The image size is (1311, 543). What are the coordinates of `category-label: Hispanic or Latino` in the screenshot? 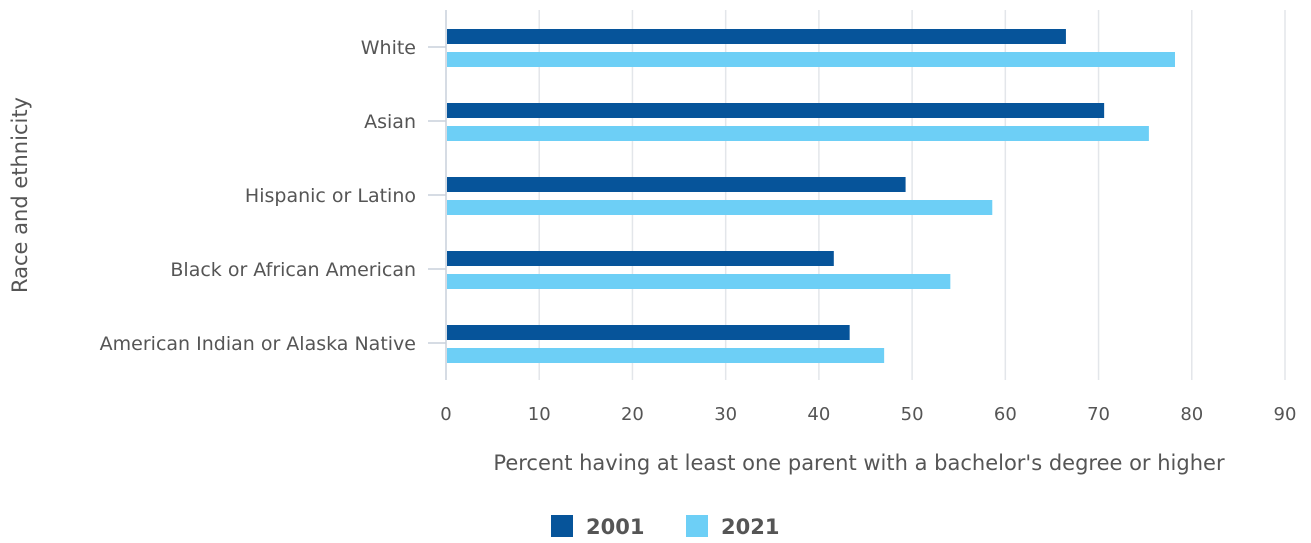 It's located at (330, 196).